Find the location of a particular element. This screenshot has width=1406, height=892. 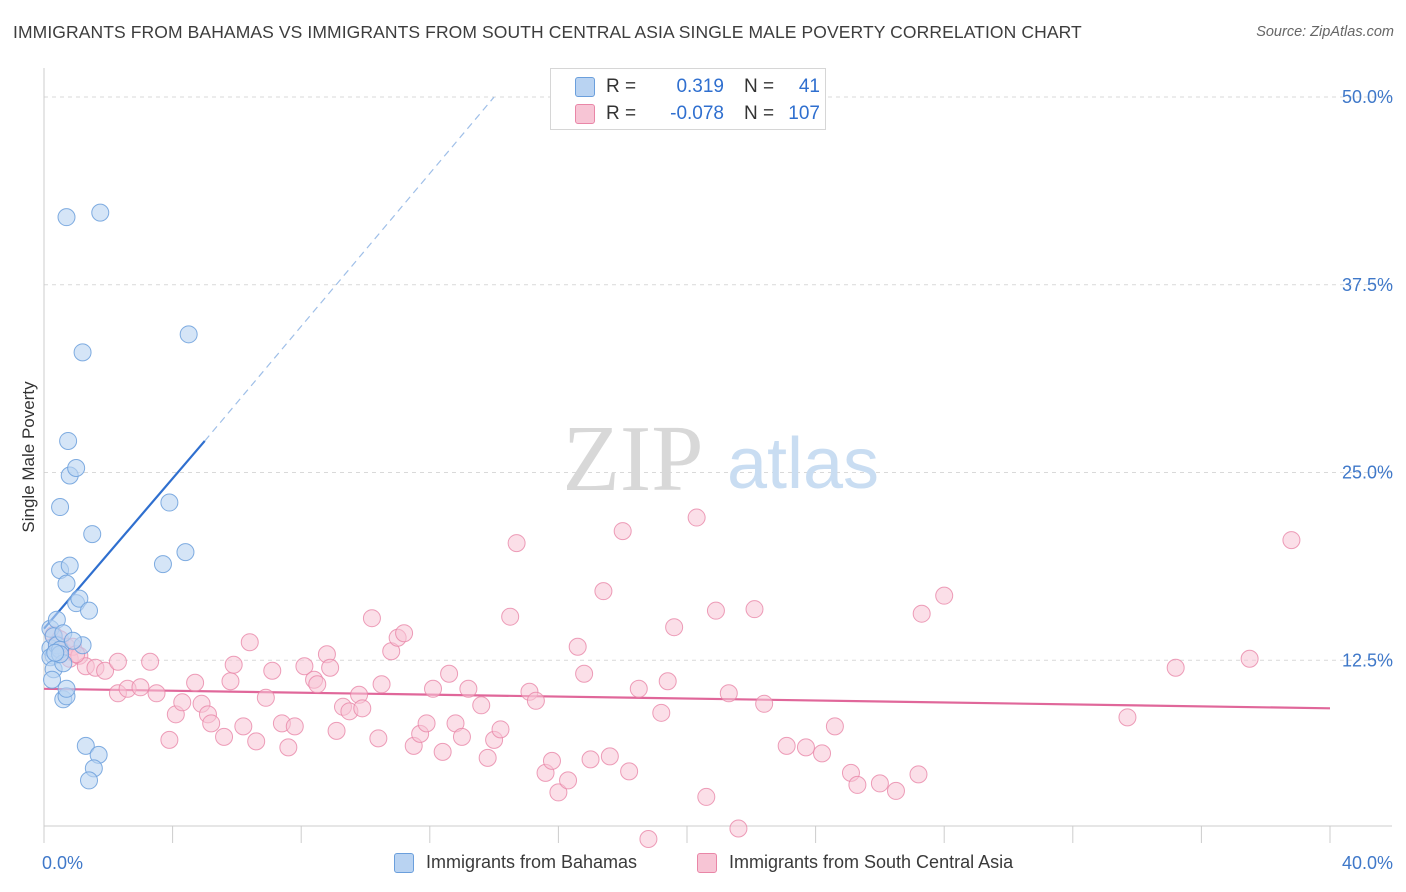

legend-item-bahamas: Immigrants from Bahamas is located at coordinates (515, 862).